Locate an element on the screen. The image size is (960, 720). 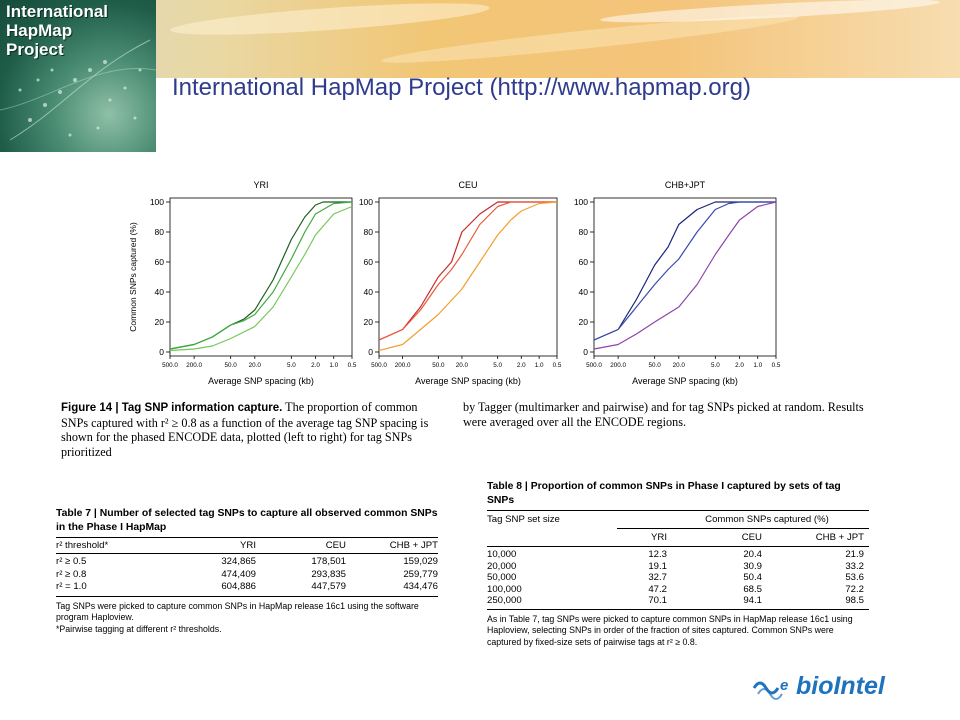
y-axis-label: Common SNPs captured (%) is located at coordinates (133, 277).